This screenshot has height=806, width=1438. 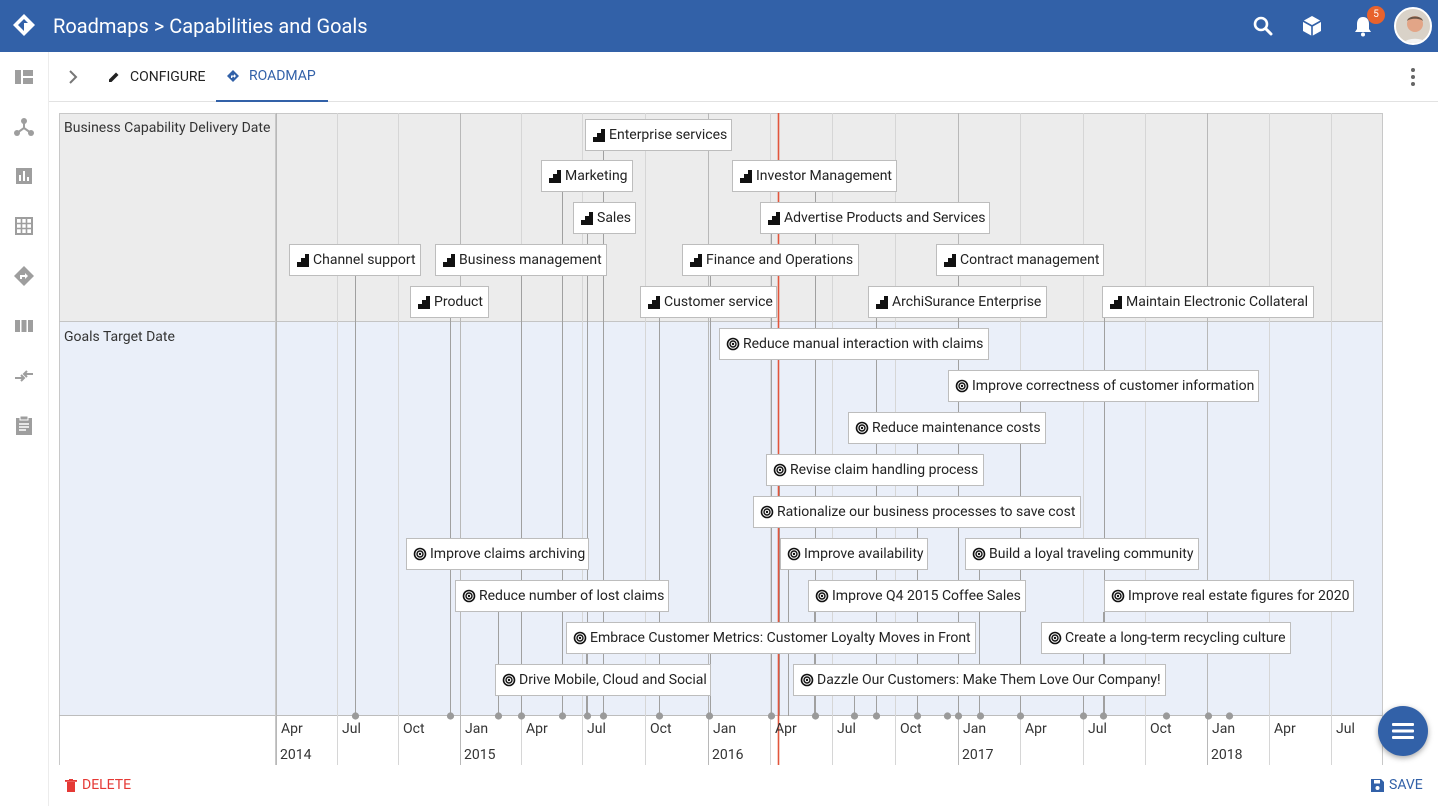 I want to click on capability-card: Contract management, so click(x=1020, y=260).